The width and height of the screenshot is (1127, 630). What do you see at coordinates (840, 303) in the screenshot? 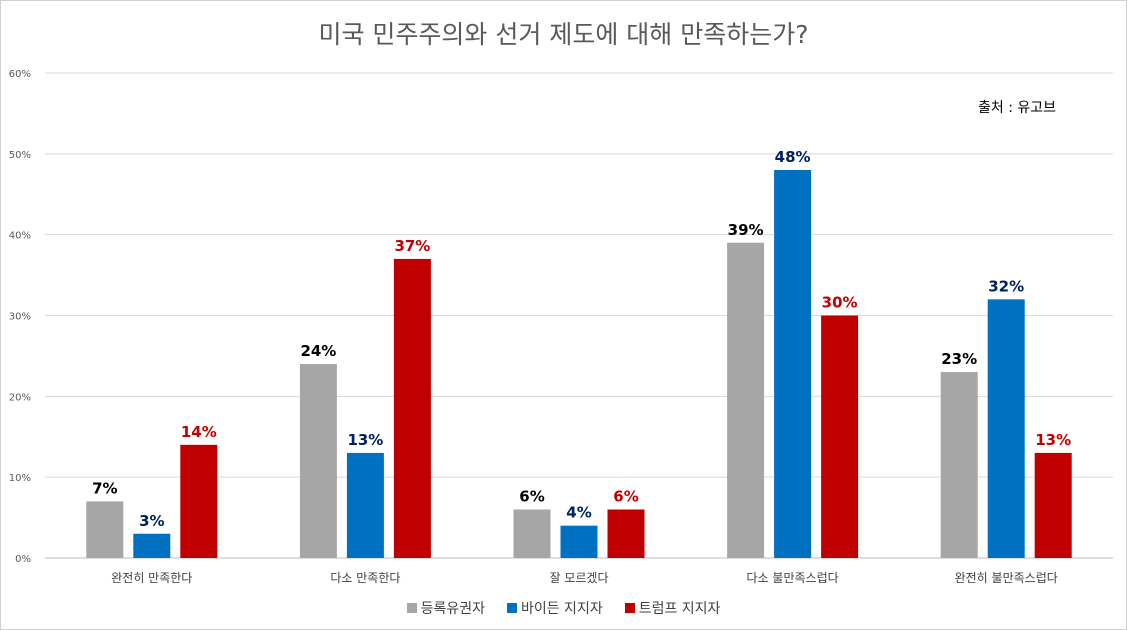
I see `data-label: 30%` at bounding box center [840, 303].